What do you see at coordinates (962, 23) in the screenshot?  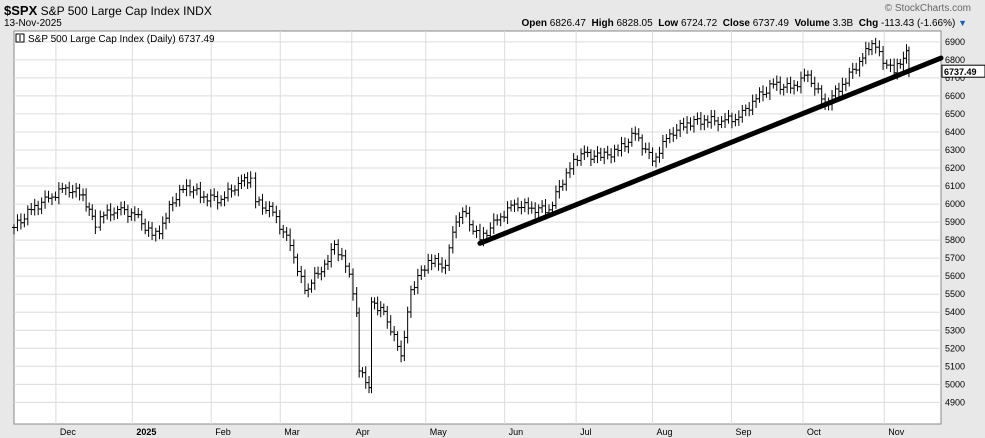 I see `chevron-down-icon: ▼` at bounding box center [962, 23].